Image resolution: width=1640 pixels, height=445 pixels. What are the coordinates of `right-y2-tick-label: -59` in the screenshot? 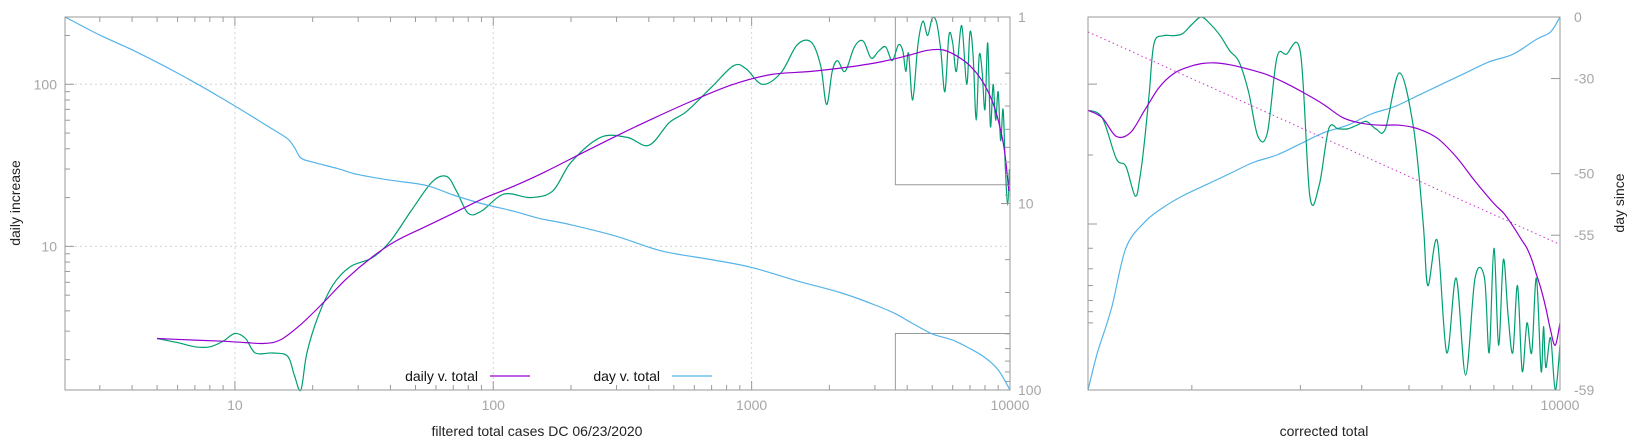 It's located at (1584, 390).